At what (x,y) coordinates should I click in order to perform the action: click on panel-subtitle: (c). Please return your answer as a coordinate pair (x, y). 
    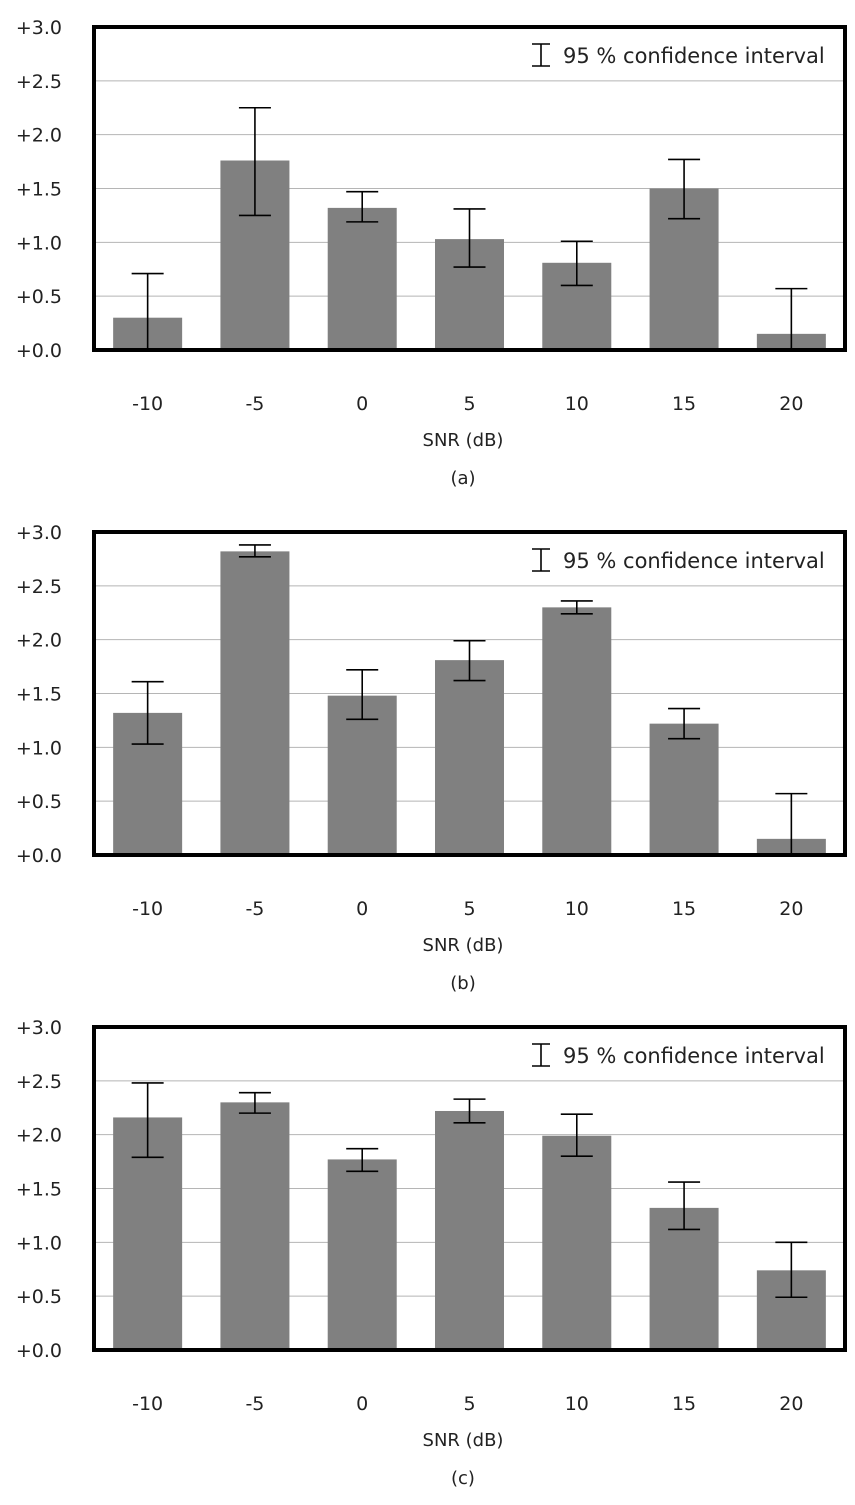
    Looking at the image, I should click on (463, 1478).